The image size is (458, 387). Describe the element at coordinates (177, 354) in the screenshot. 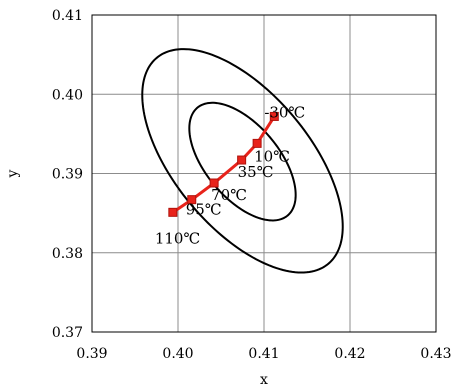

I see `x-tick-label: 0.40` at that location.